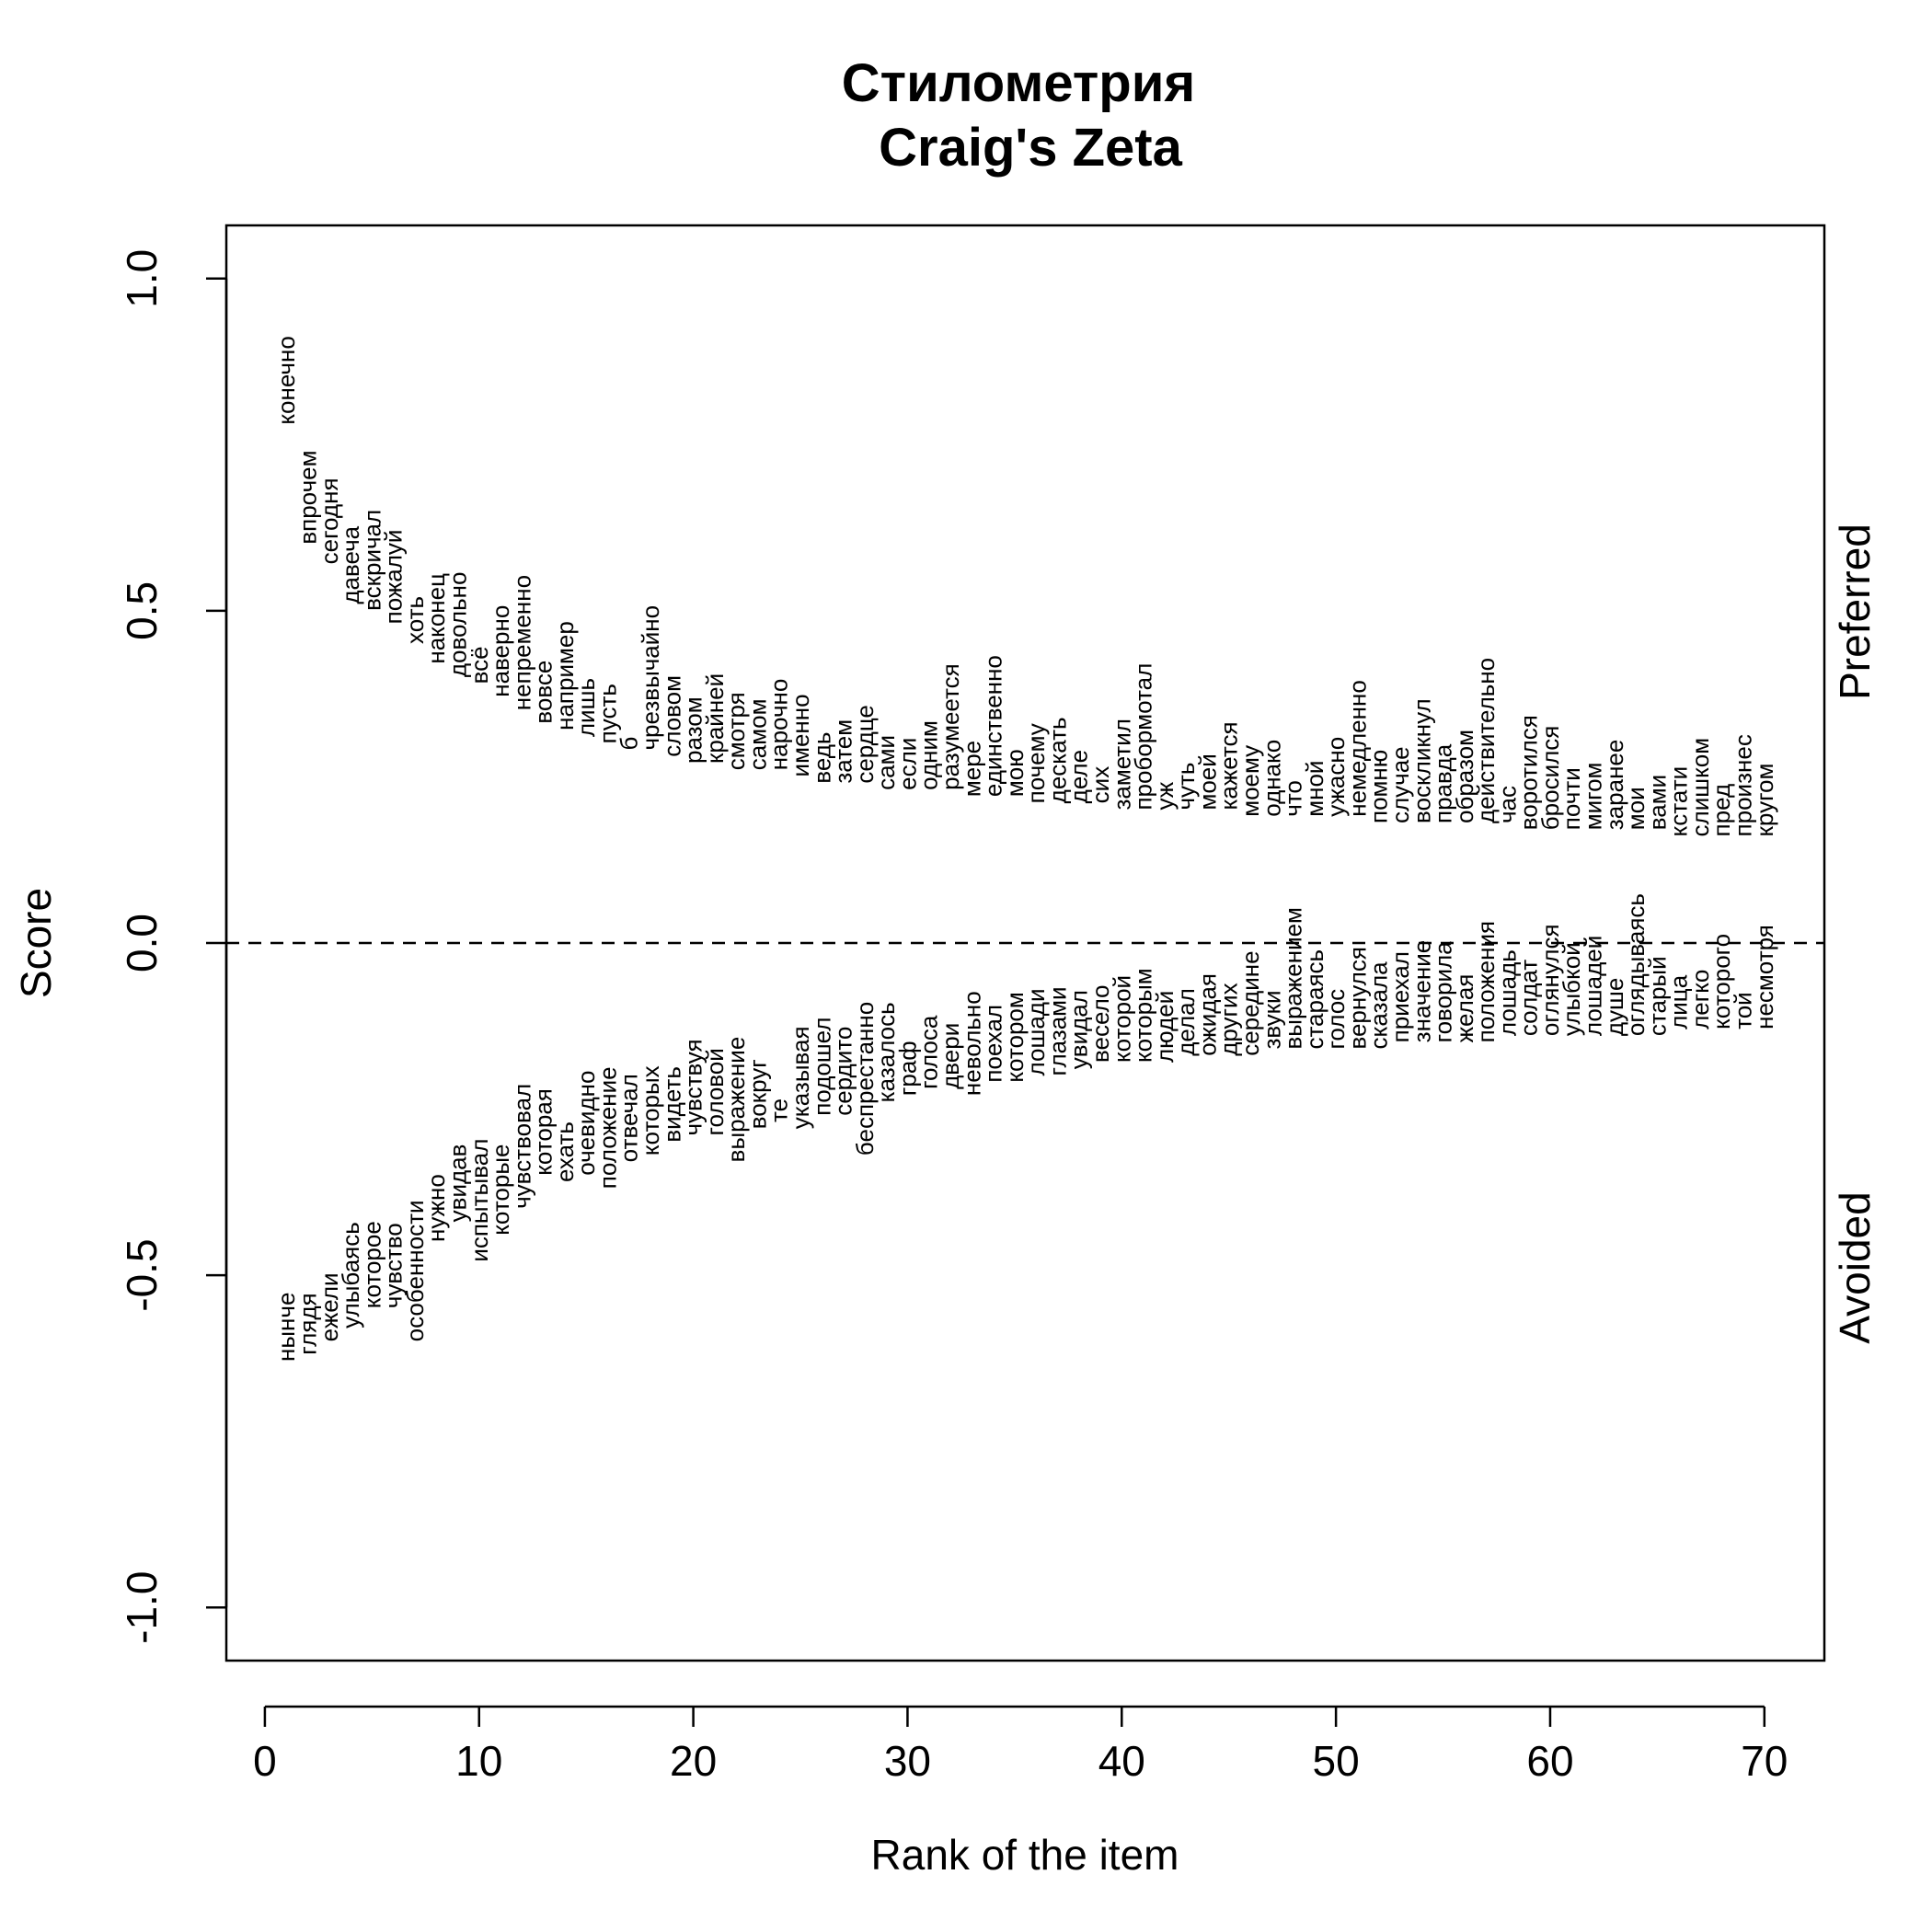 This screenshot has width=1932, height=1932. Describe the element at coordinates (1020, 1745) in the screenshot. I see `x-axis: 0 10 20 30 40 50 60 70` at that location.